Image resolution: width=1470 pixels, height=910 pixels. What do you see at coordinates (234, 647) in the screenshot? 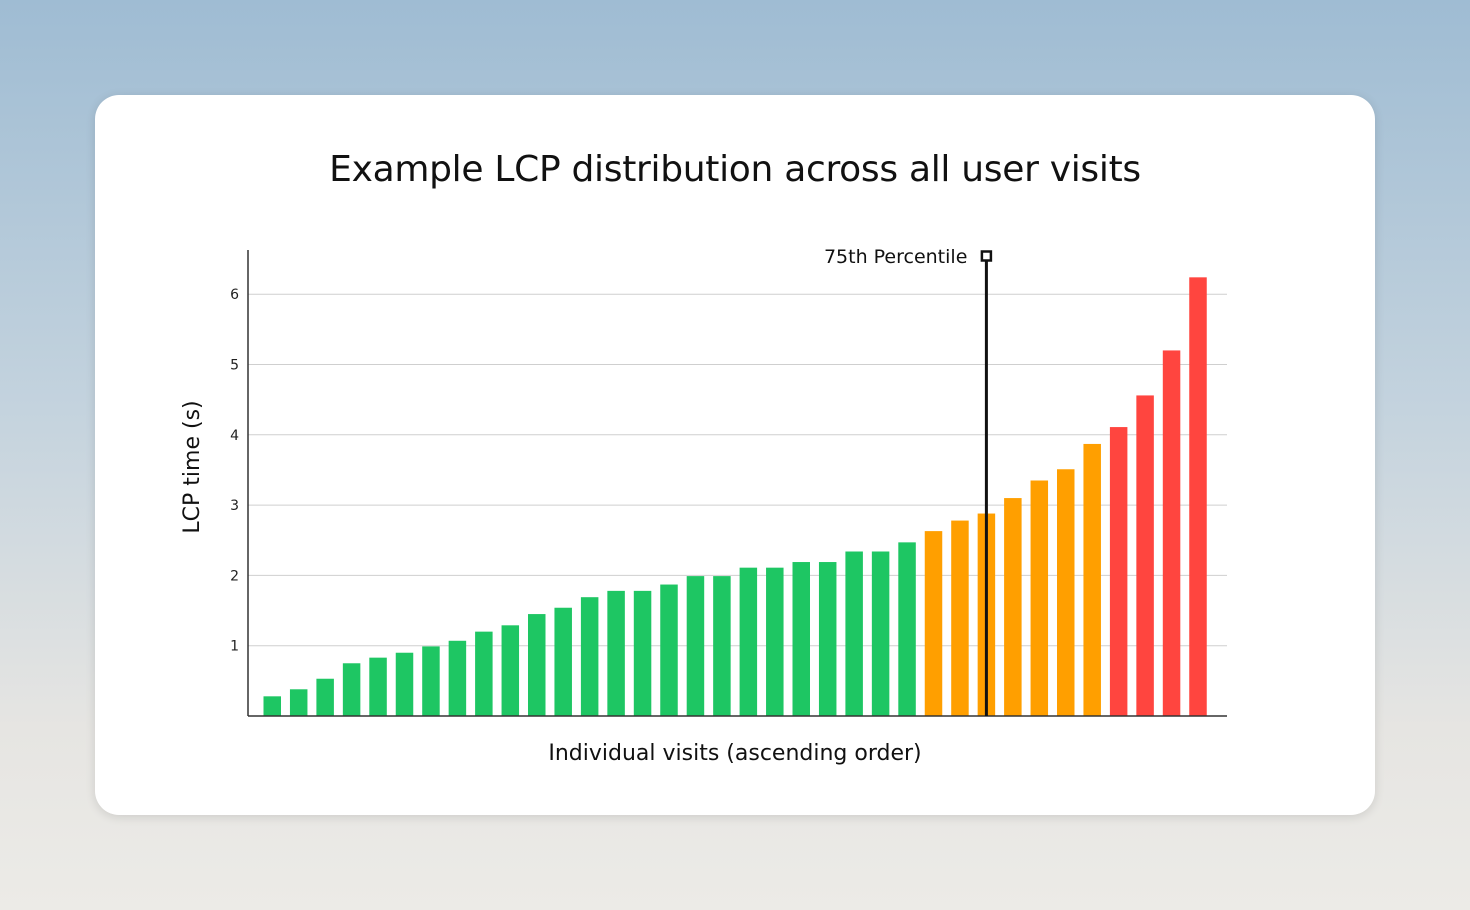
I see `y-tick-label-1: 1` at bounding box center [234, 647].